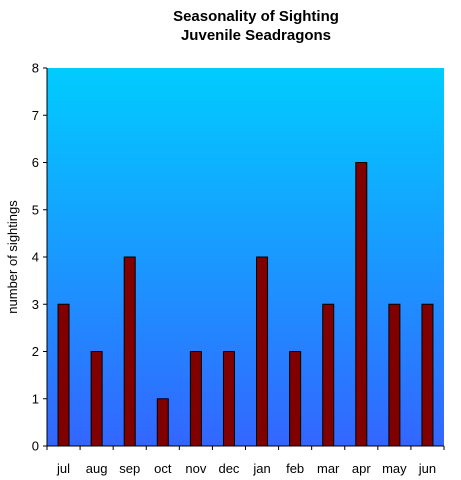  Describe the element at coordinates (361, 304) in the screenshot. I see `bar-apr` at that location.